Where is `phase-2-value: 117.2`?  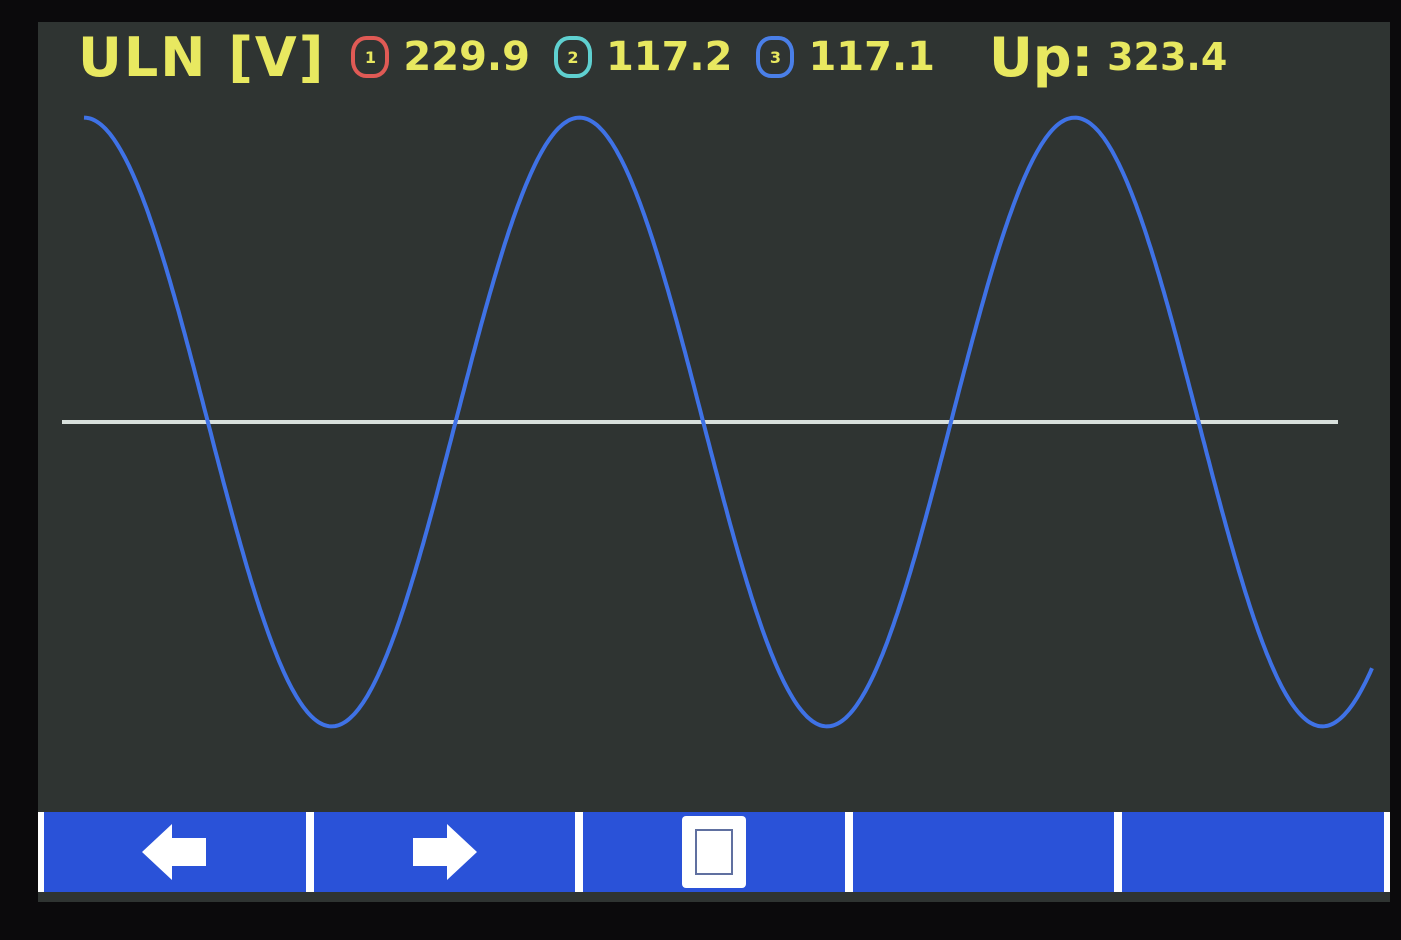
phase-2-value: 117.2 is located at coordinates (669, 57).